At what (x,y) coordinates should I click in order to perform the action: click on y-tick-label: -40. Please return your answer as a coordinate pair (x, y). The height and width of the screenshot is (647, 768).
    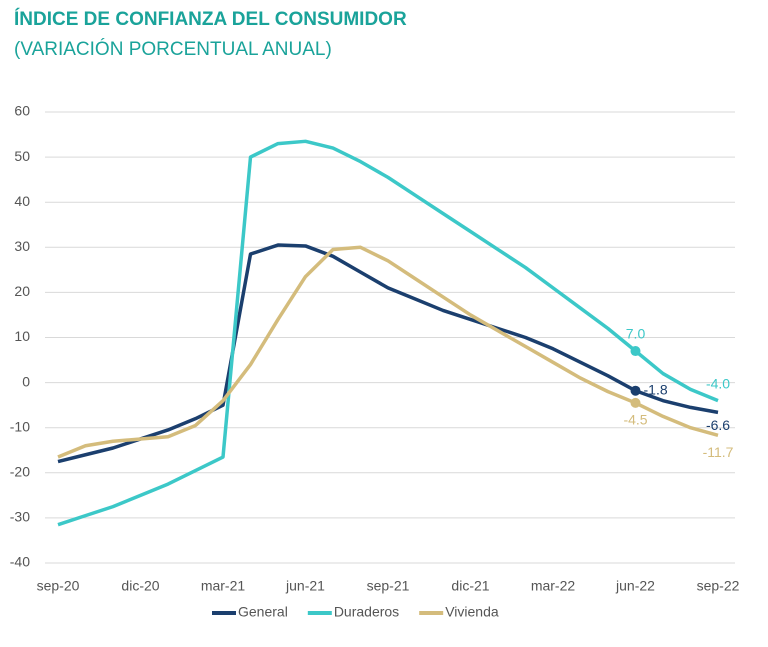
    Looking at the image, I should click on (20, 562).